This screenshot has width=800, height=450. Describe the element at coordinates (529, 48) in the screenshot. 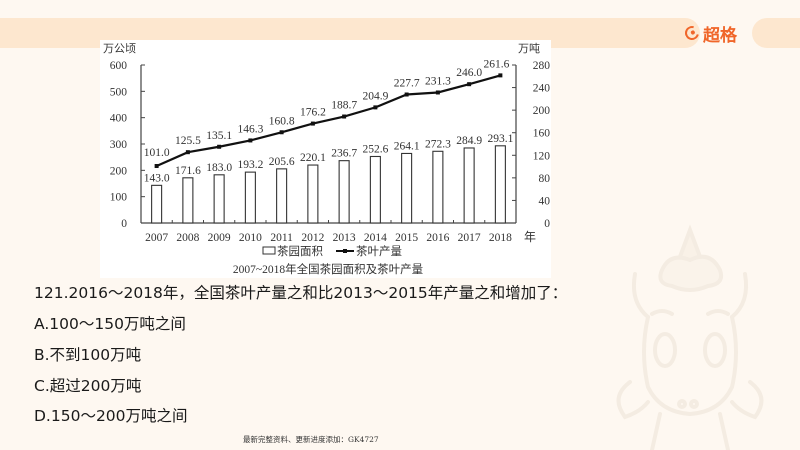

I see `right-axis-label: 万吨` at that location.